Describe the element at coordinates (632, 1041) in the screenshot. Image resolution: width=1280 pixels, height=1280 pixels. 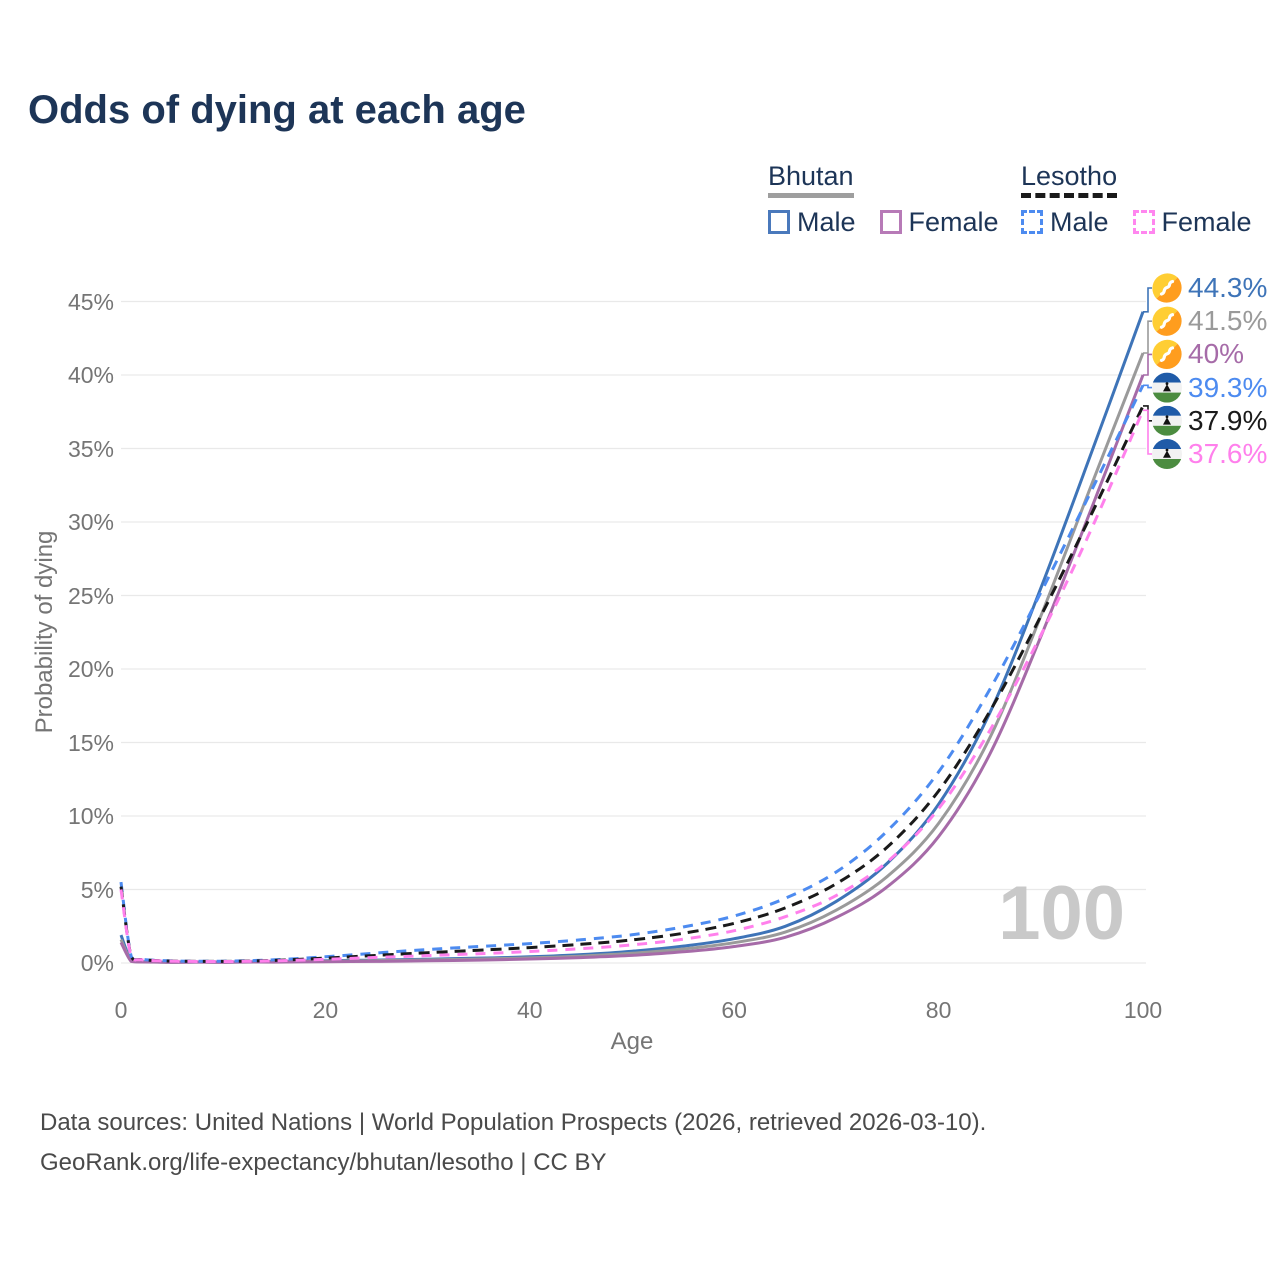
I see `x-axis-title: Age` at that location.